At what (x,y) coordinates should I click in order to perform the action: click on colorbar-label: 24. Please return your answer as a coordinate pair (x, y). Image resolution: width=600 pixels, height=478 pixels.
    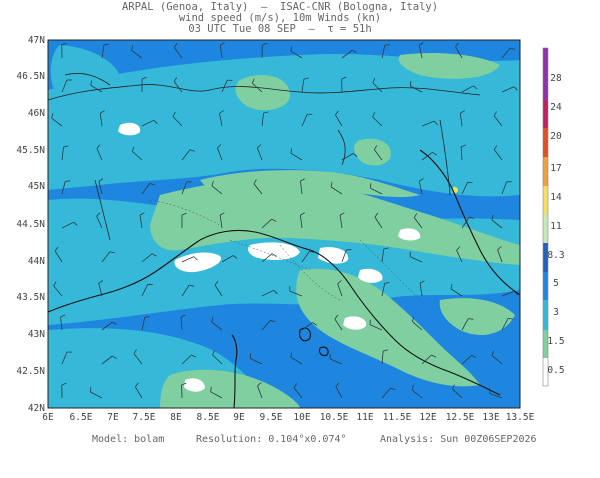
    Looking at the image, I should click on (556, 107).